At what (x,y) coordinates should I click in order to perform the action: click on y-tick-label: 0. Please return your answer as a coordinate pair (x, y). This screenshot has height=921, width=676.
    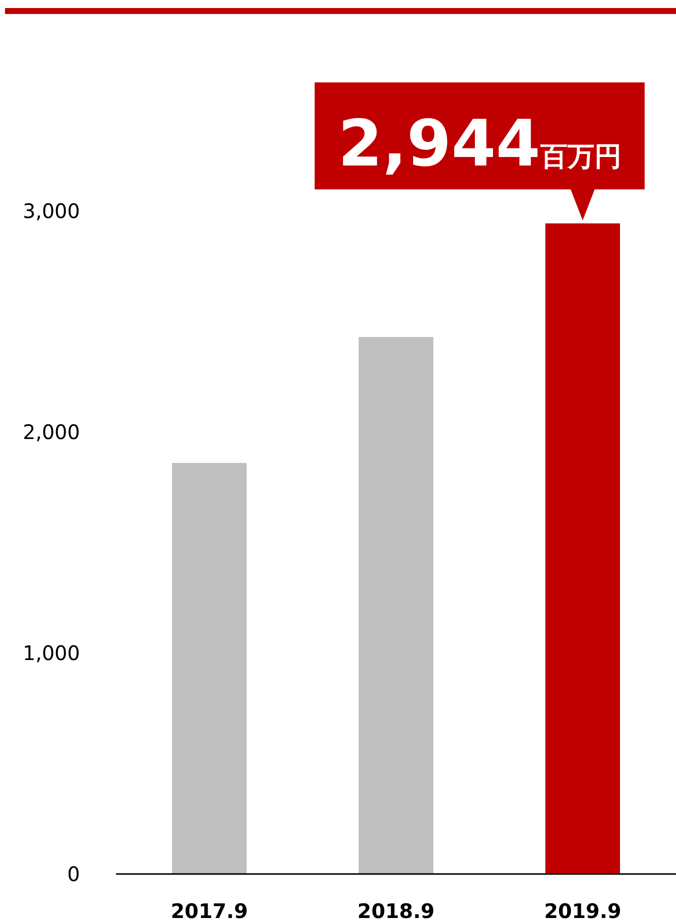
    Looking at the image, I should click on (73, 874).